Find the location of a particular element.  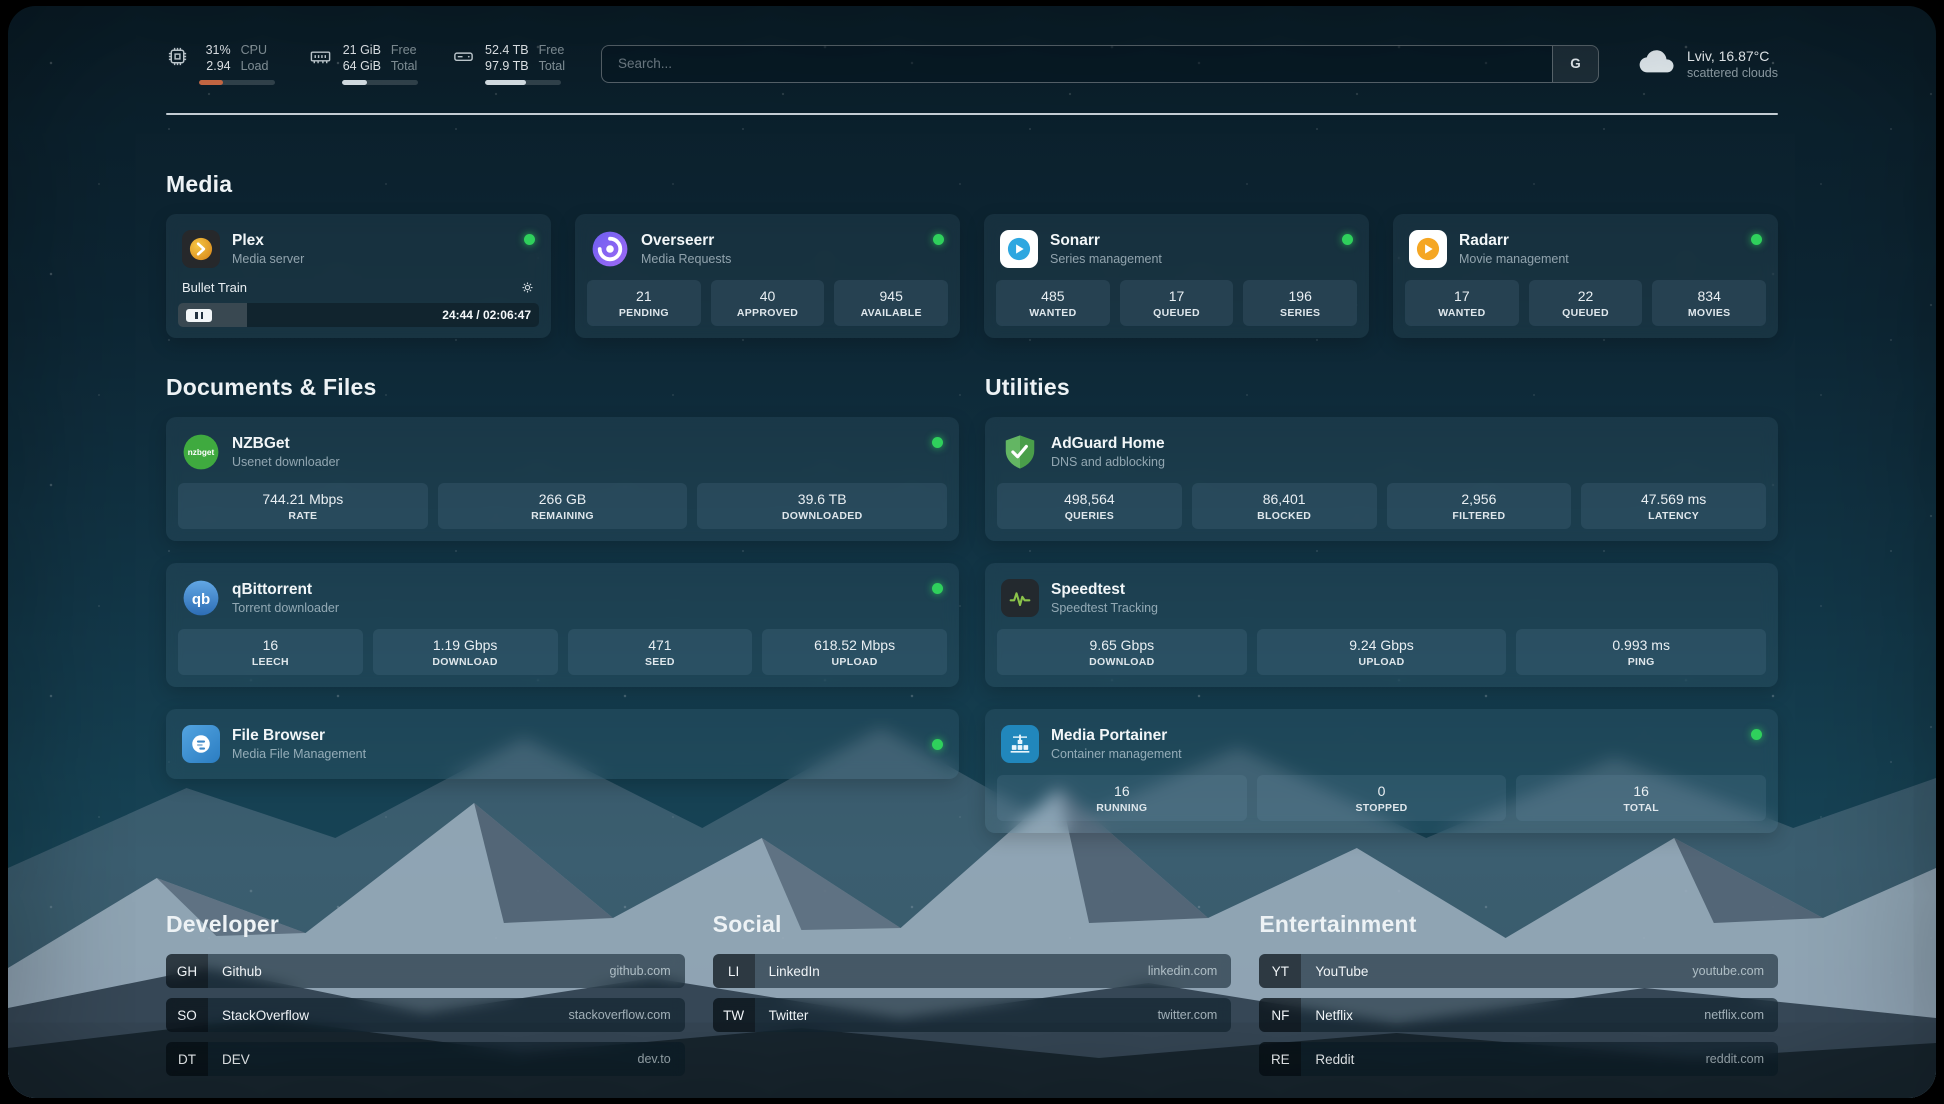

service-name: NZBGet is located at coordinates (261, 443).